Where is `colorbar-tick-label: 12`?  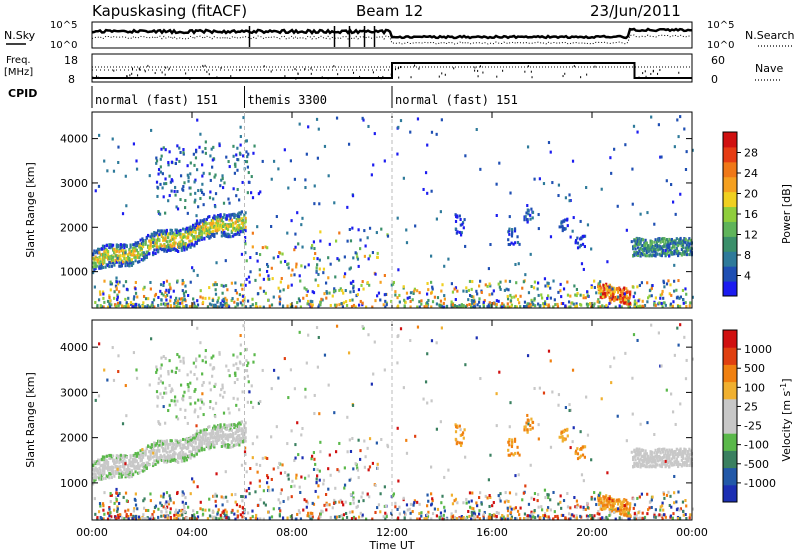
colorbar-tick-label: 12 is located at coordinates (751, 235).